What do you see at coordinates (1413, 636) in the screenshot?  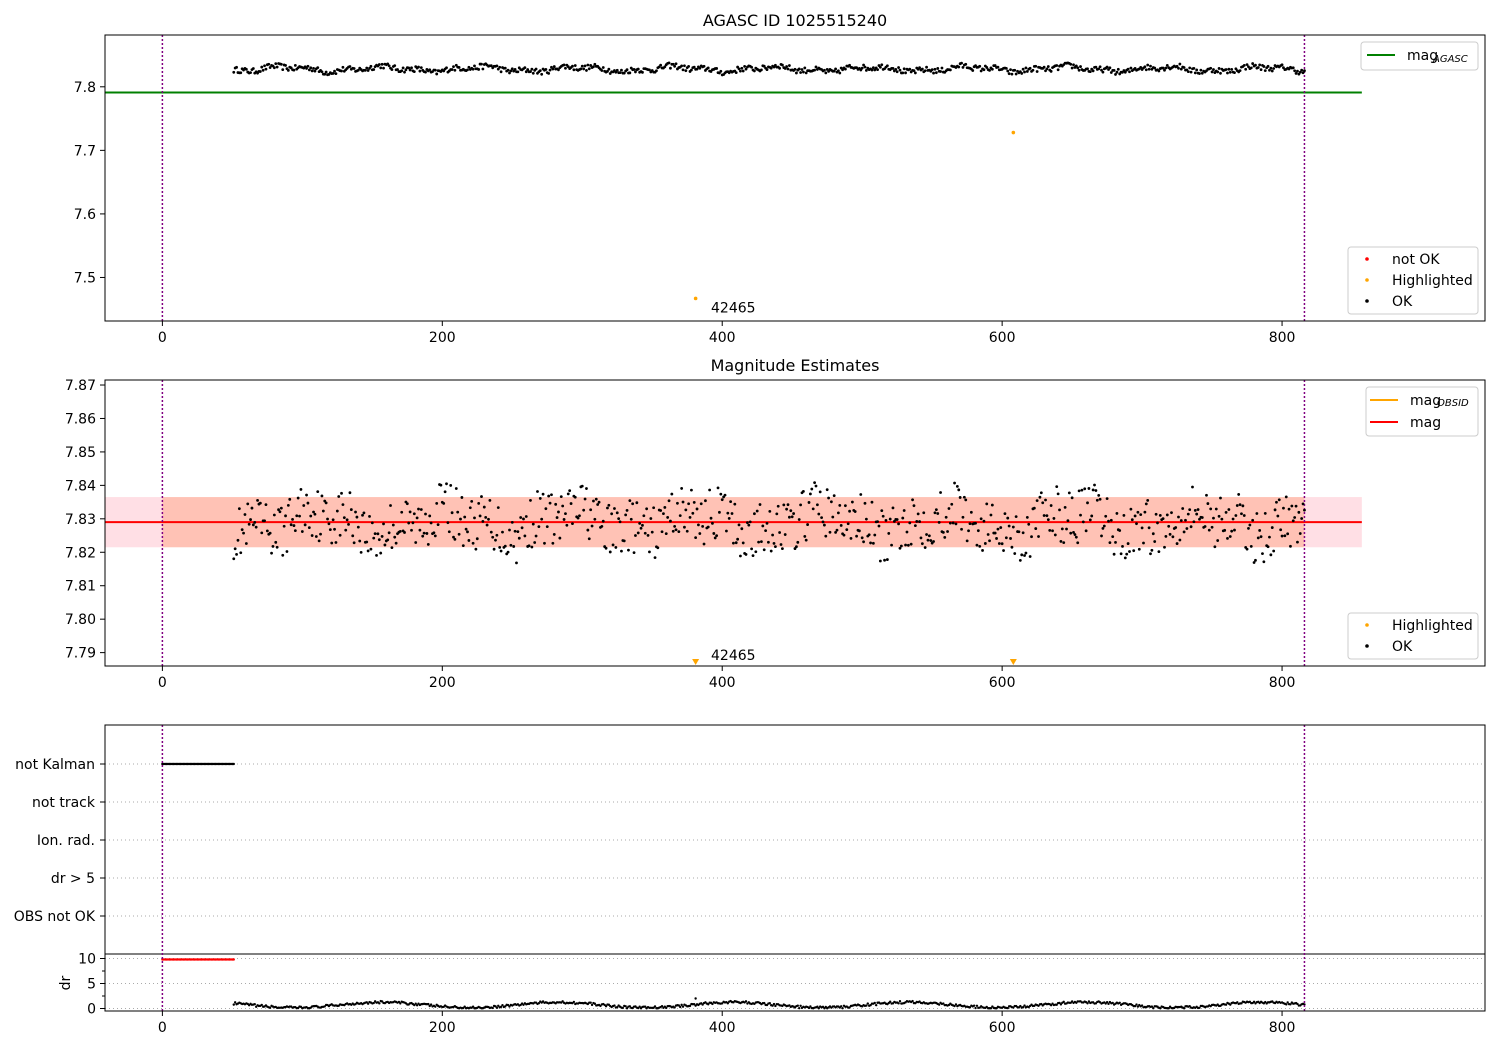 I see `legend-box` at bounding box center [1413, 636].